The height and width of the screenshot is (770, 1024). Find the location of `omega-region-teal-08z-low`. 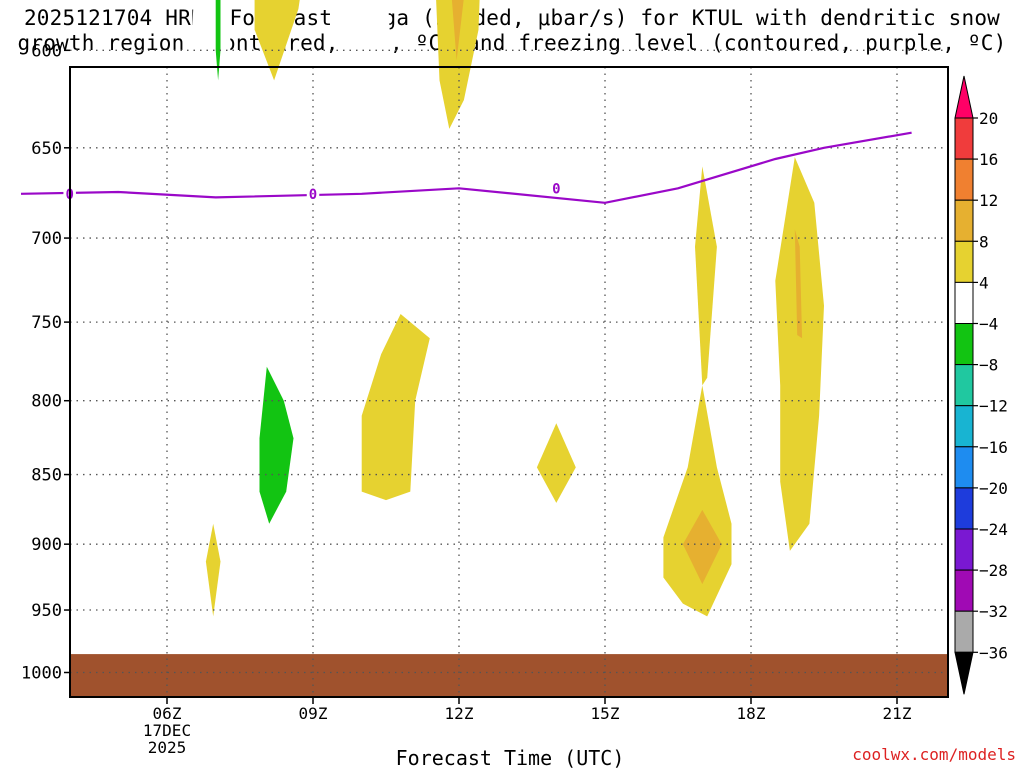

omega-region-teal-08z-low is located at coordinates (276, 445).